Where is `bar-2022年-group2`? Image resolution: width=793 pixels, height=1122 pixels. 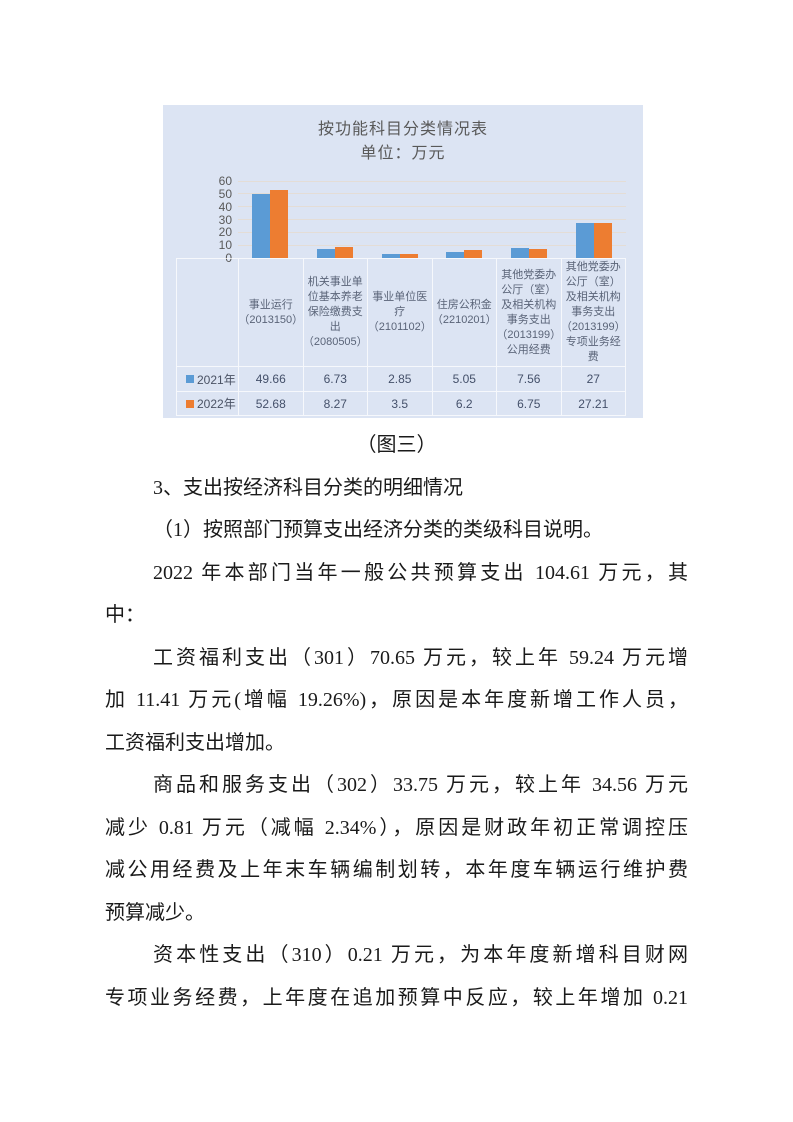 bar-2022年-group2 is located at coordinates (344, 252).